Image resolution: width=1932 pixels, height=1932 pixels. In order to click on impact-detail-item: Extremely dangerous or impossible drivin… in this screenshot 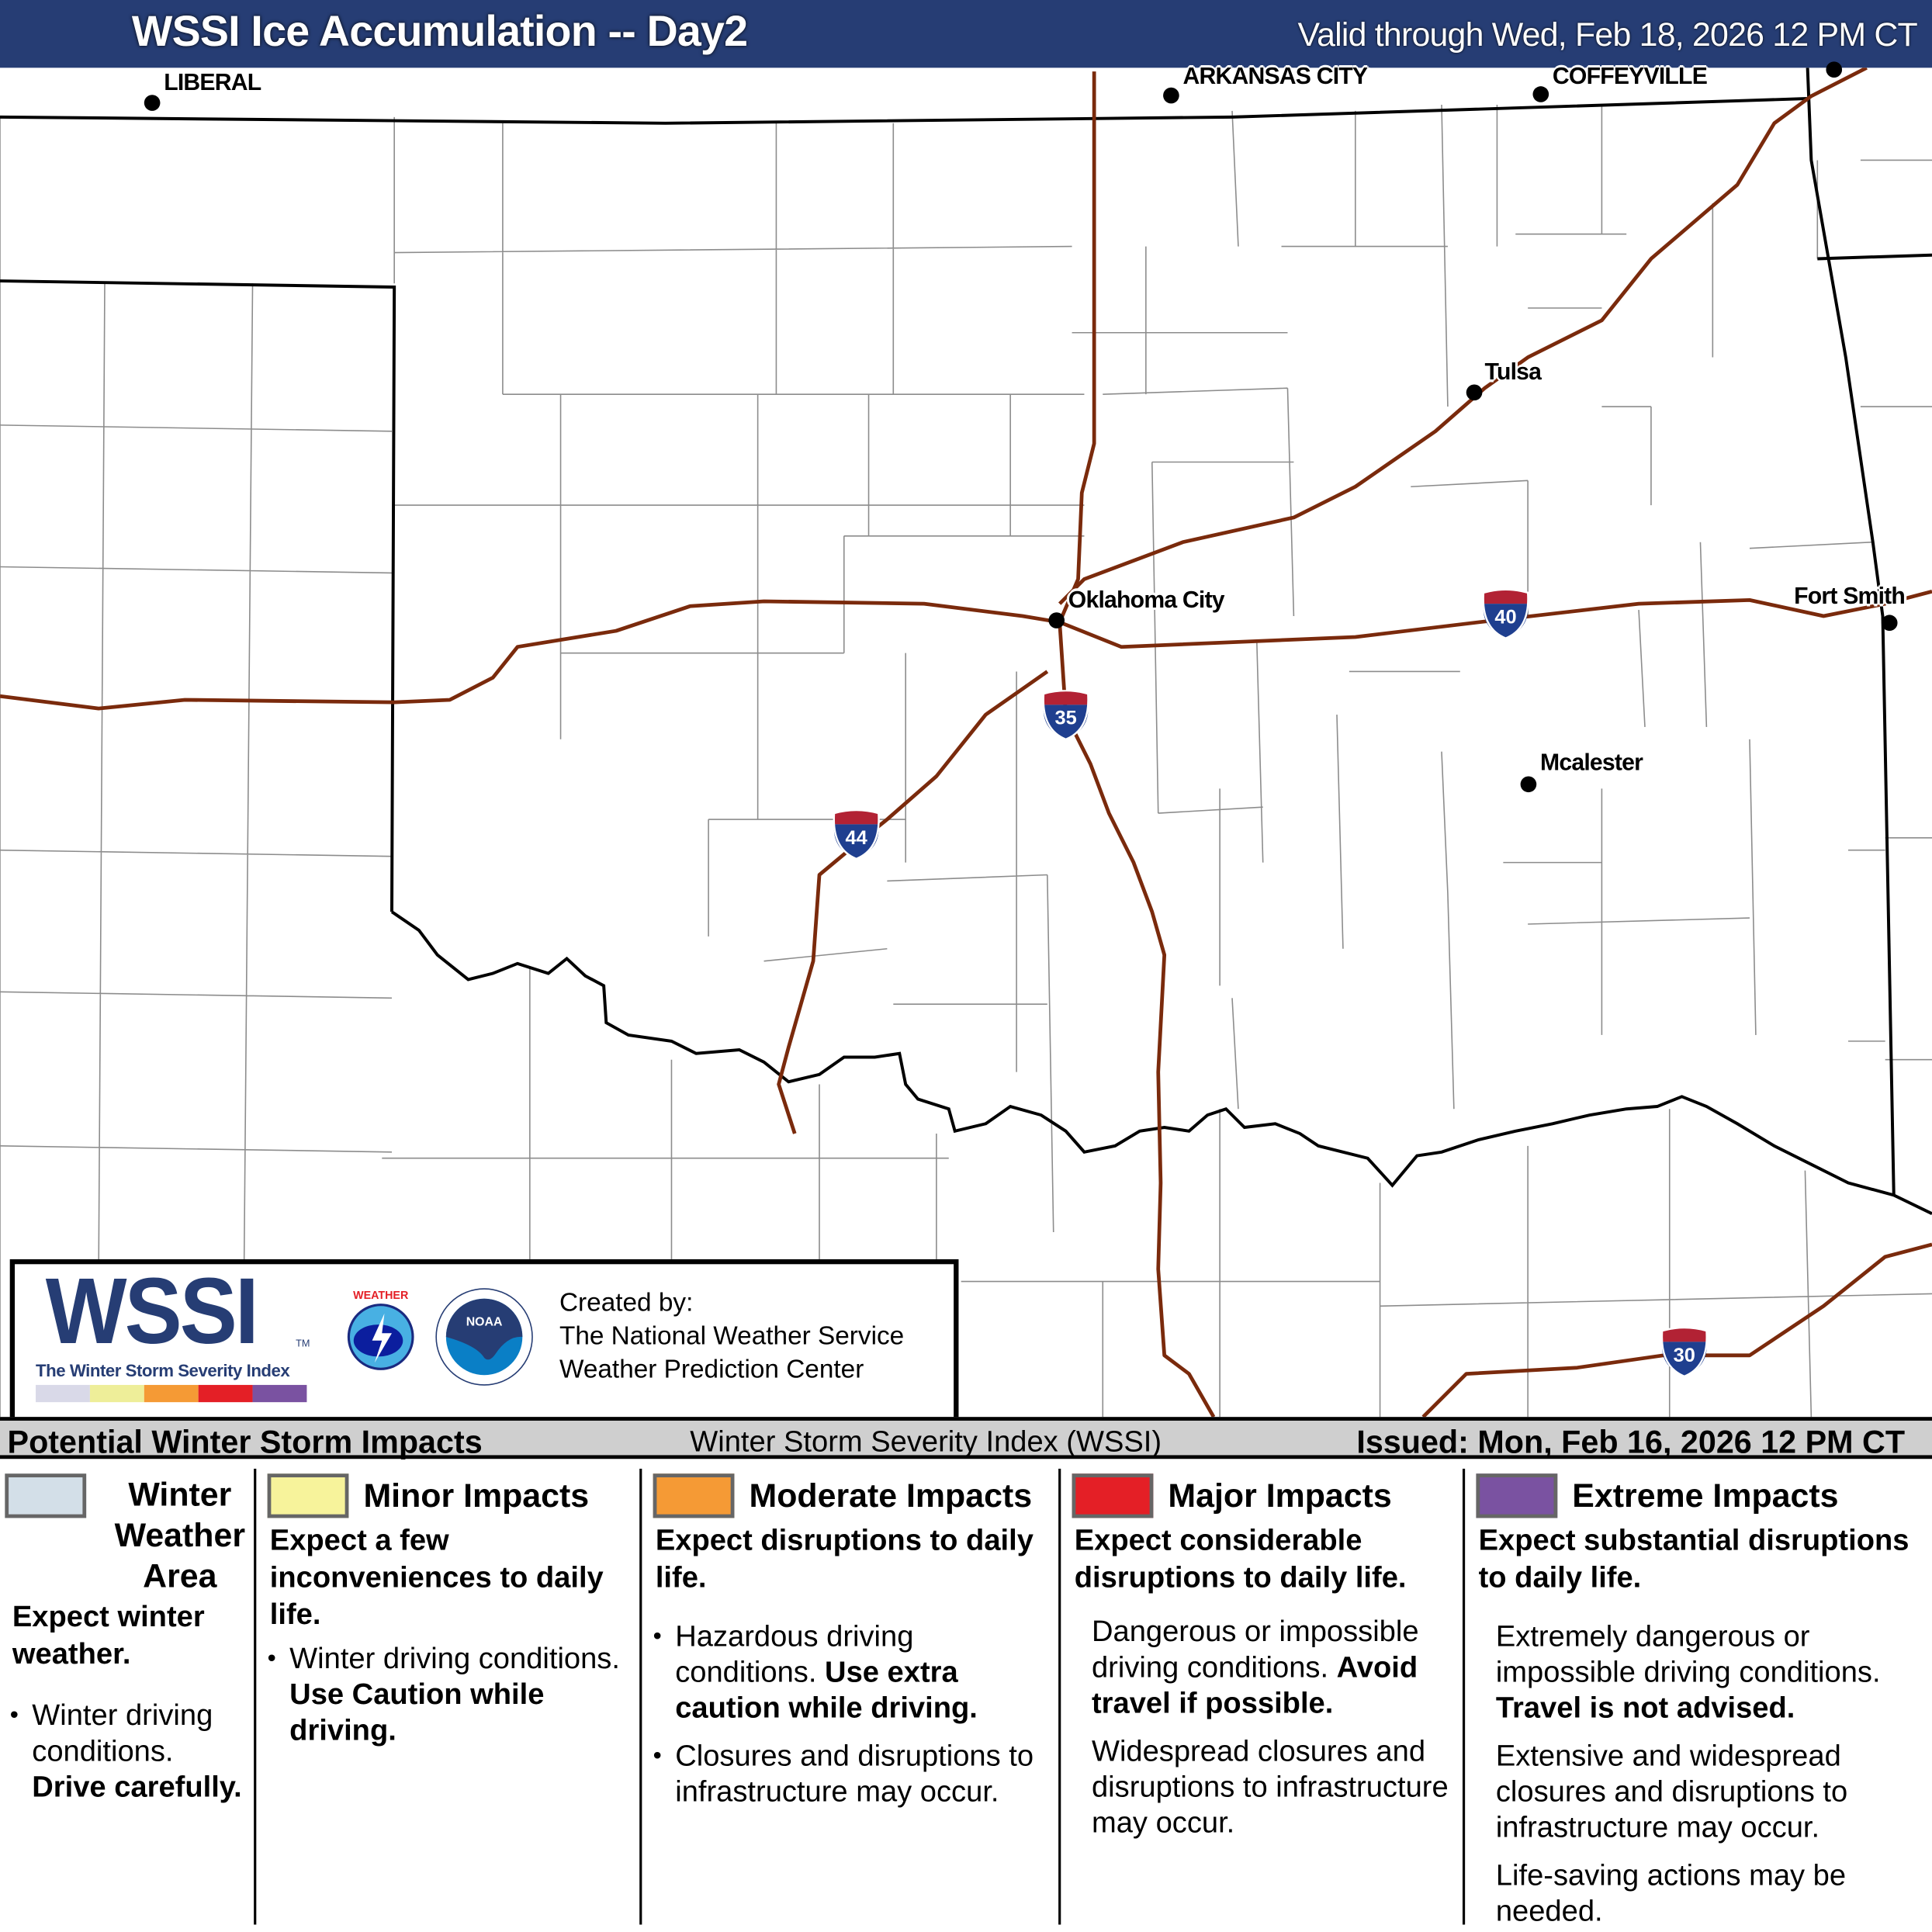, I will do `click(1713, 1672)`.